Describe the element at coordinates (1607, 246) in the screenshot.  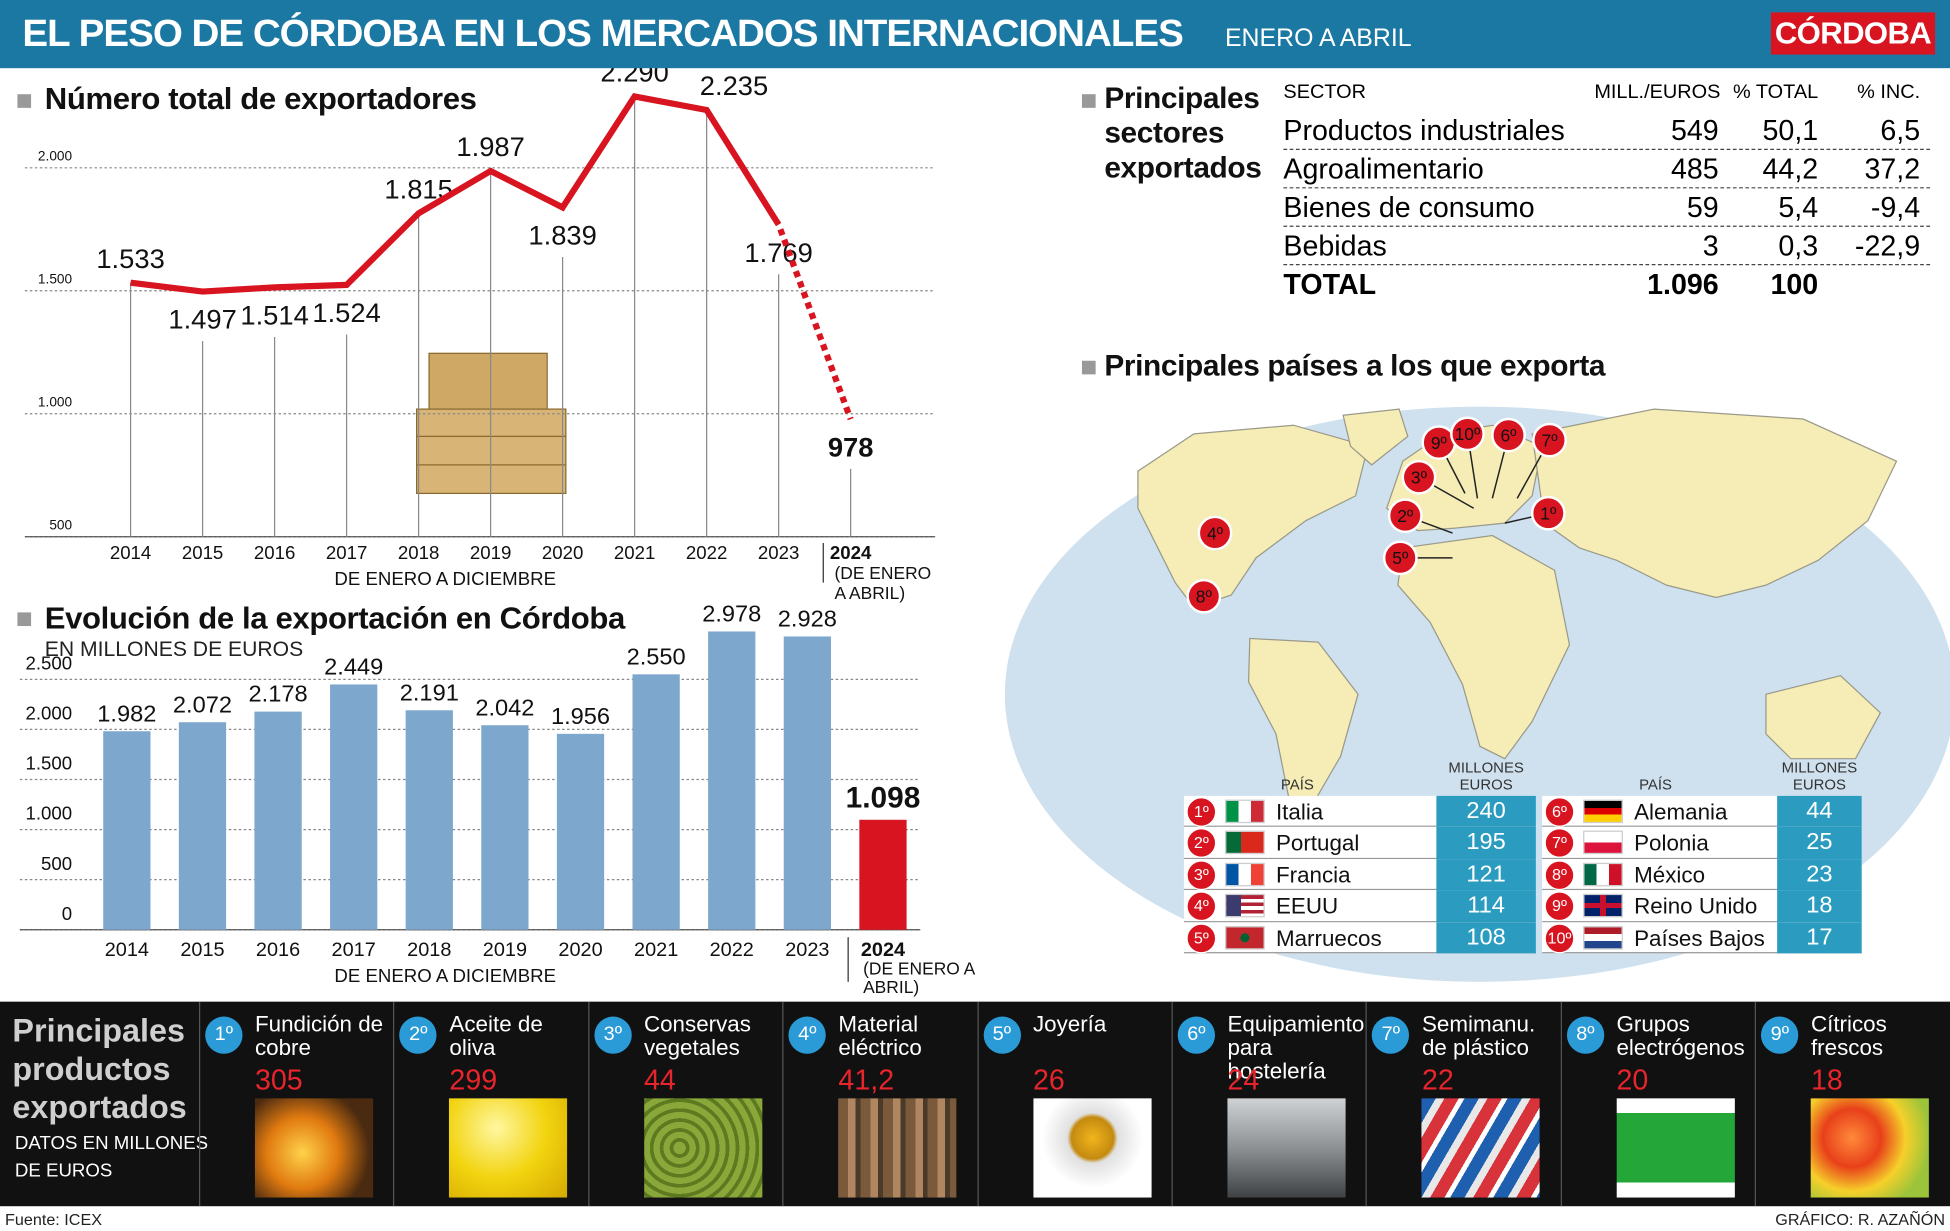
I see `table-row: Bebidas 3 0,3 -22,9` at that location.